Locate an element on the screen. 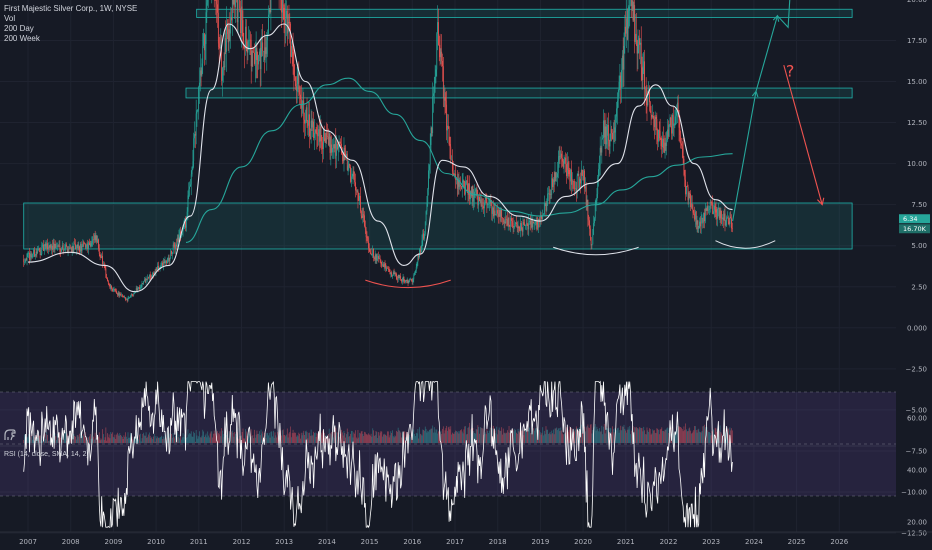  legend-ma200w: 200 Week is located at coordinates (22, 38).